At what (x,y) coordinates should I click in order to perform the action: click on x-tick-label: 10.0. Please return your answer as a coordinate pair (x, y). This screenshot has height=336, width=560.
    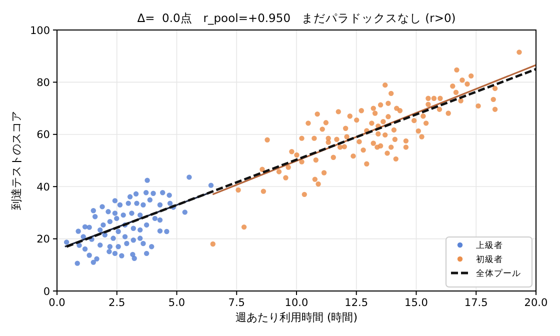
    Looking at the image, I should click on (296, 303).